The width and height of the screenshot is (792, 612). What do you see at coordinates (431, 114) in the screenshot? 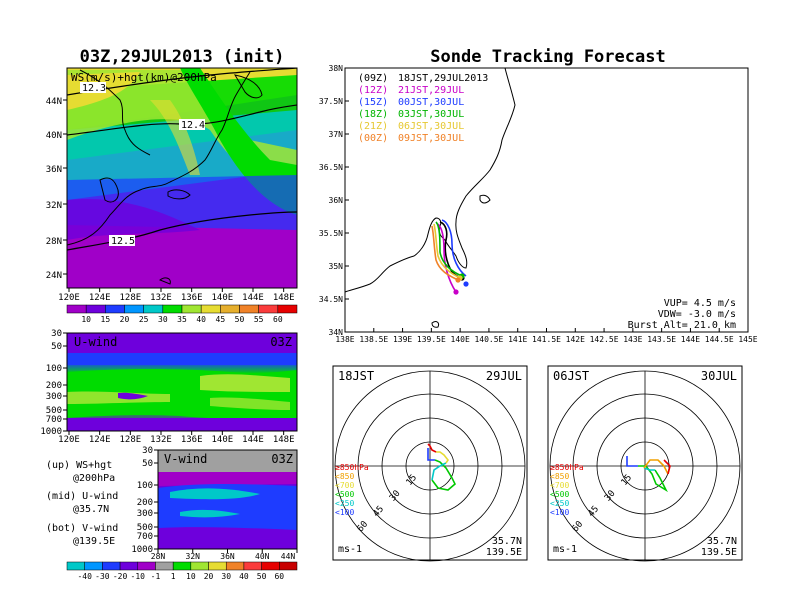
I see `launch-jst-label: 03JST,30JUL` at bounding box center [431, 114].